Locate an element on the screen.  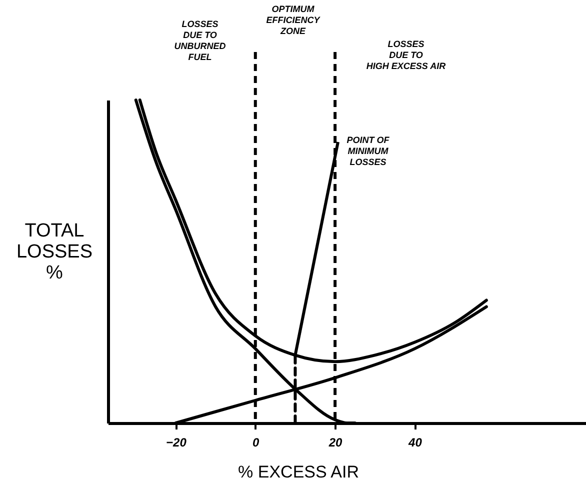
annotation: POINT OF MINIMUM LOSSES is located at coordinates (368, 151).